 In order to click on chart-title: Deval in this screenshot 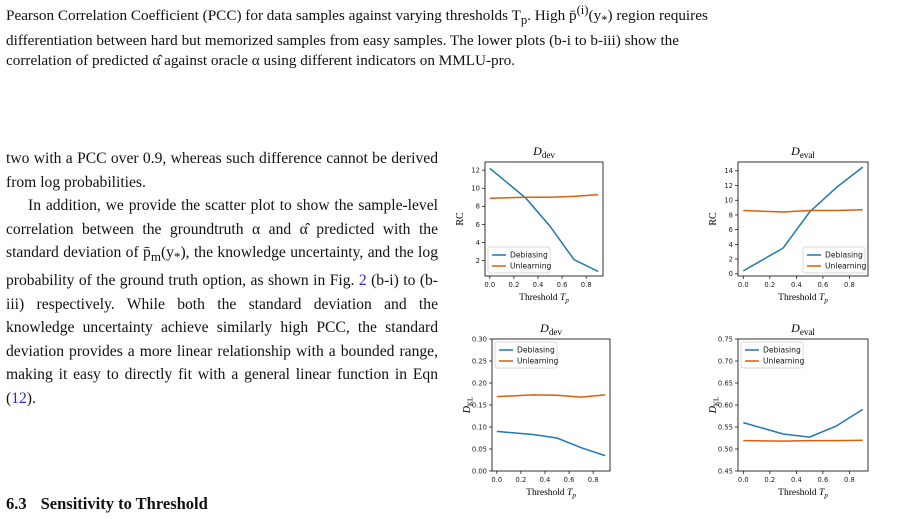, I will do `click(802, 152)`.